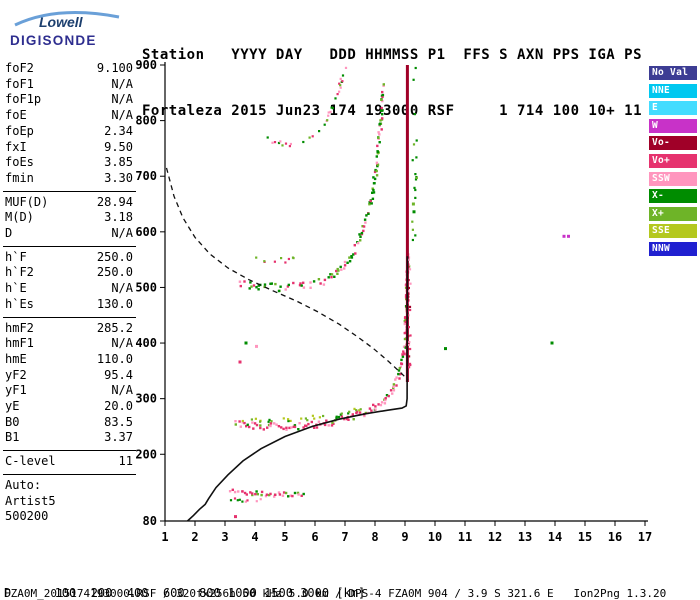 This screenshot has height=600, width=700. Describe the element at coordinates (69, 344) in the screenshot. I see `param-row: hmF1 N/A` at that location.